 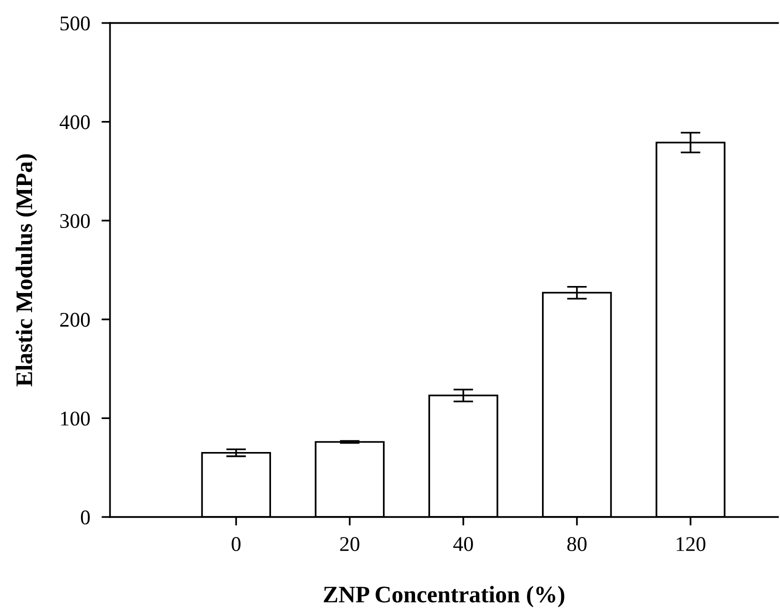 What do you see at coordinates (236, 544) in the screenshot?
I see `x-tick-label: 0` at bounding box center [236, 544].